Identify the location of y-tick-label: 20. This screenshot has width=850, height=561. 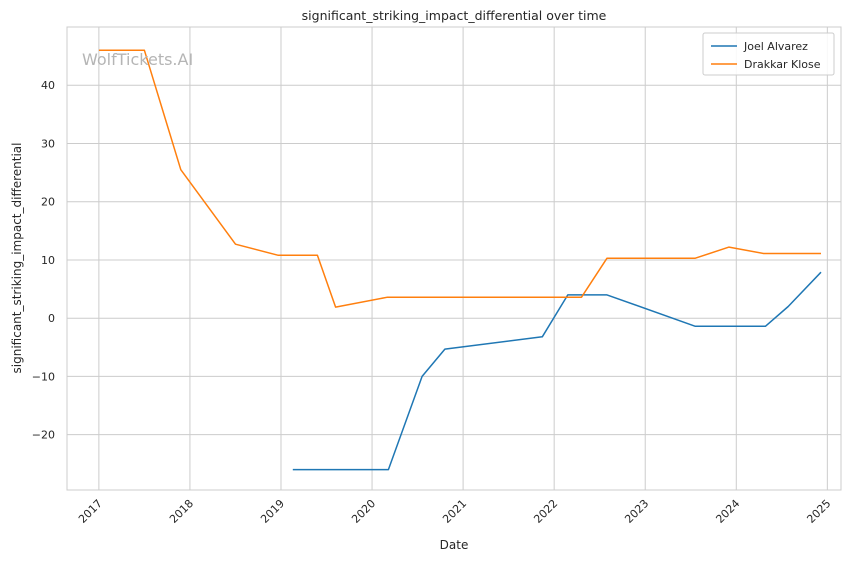
(48, 202).